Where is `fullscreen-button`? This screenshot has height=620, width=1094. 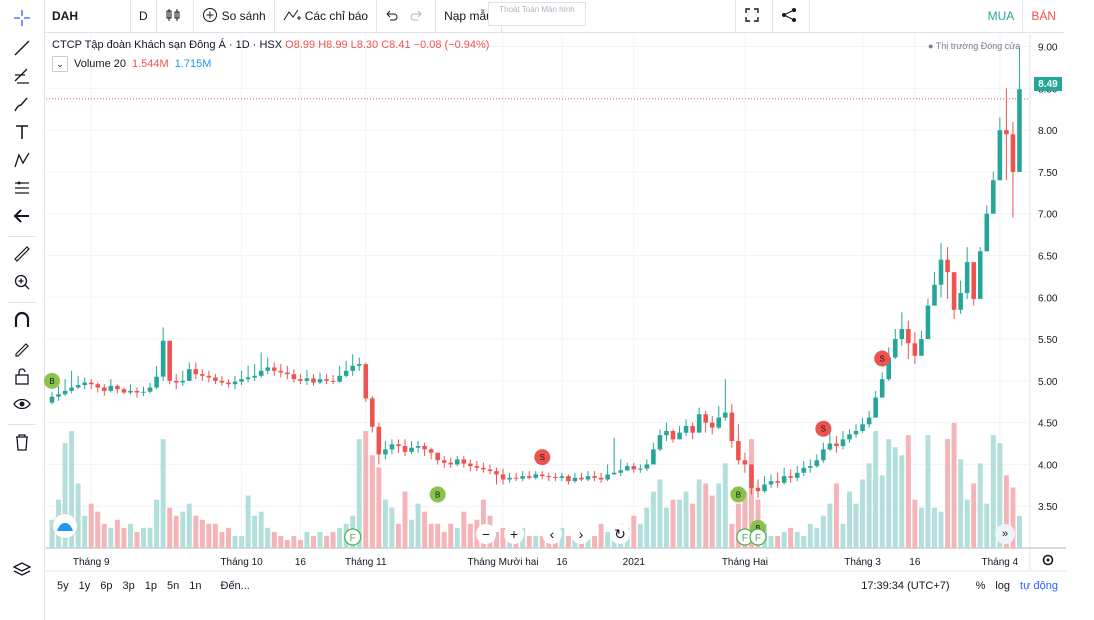 fullscreen-button is located at coordinates (754, 16).